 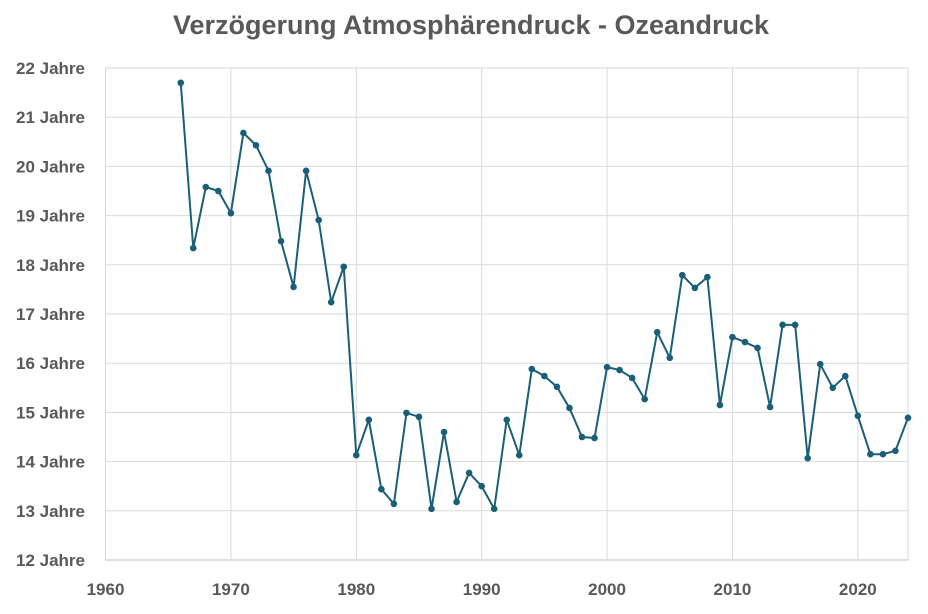 I want to click on x-tick-label: 1960, so click(x=106, y=589).